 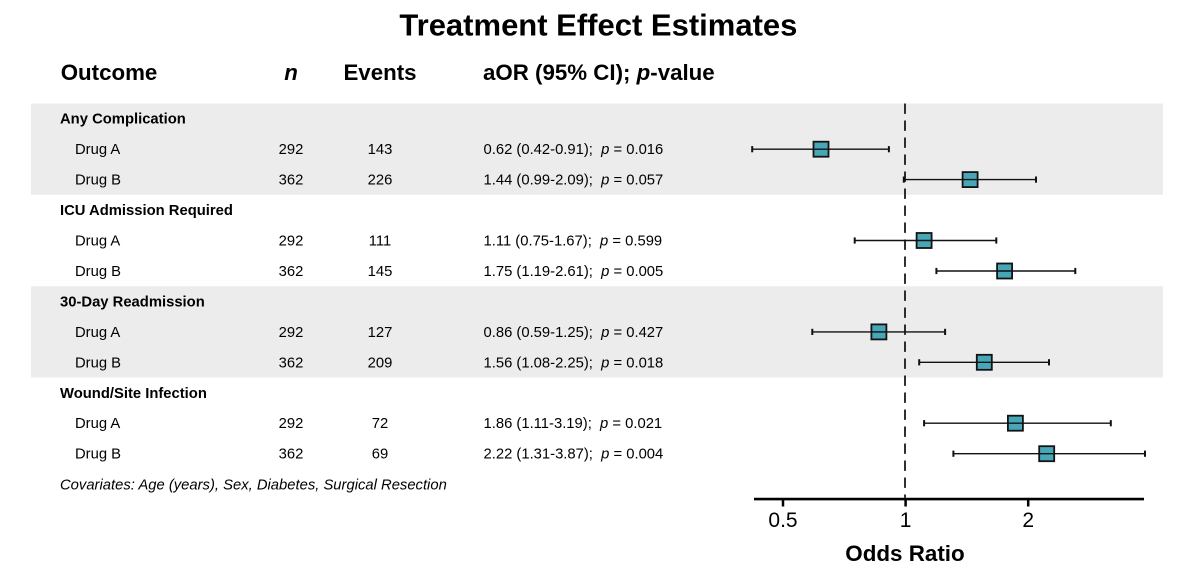 What do you see at coordinates (782, 520) in the screenshot?
I see `svg-text: 0.5` at bounding box center [782, 520].